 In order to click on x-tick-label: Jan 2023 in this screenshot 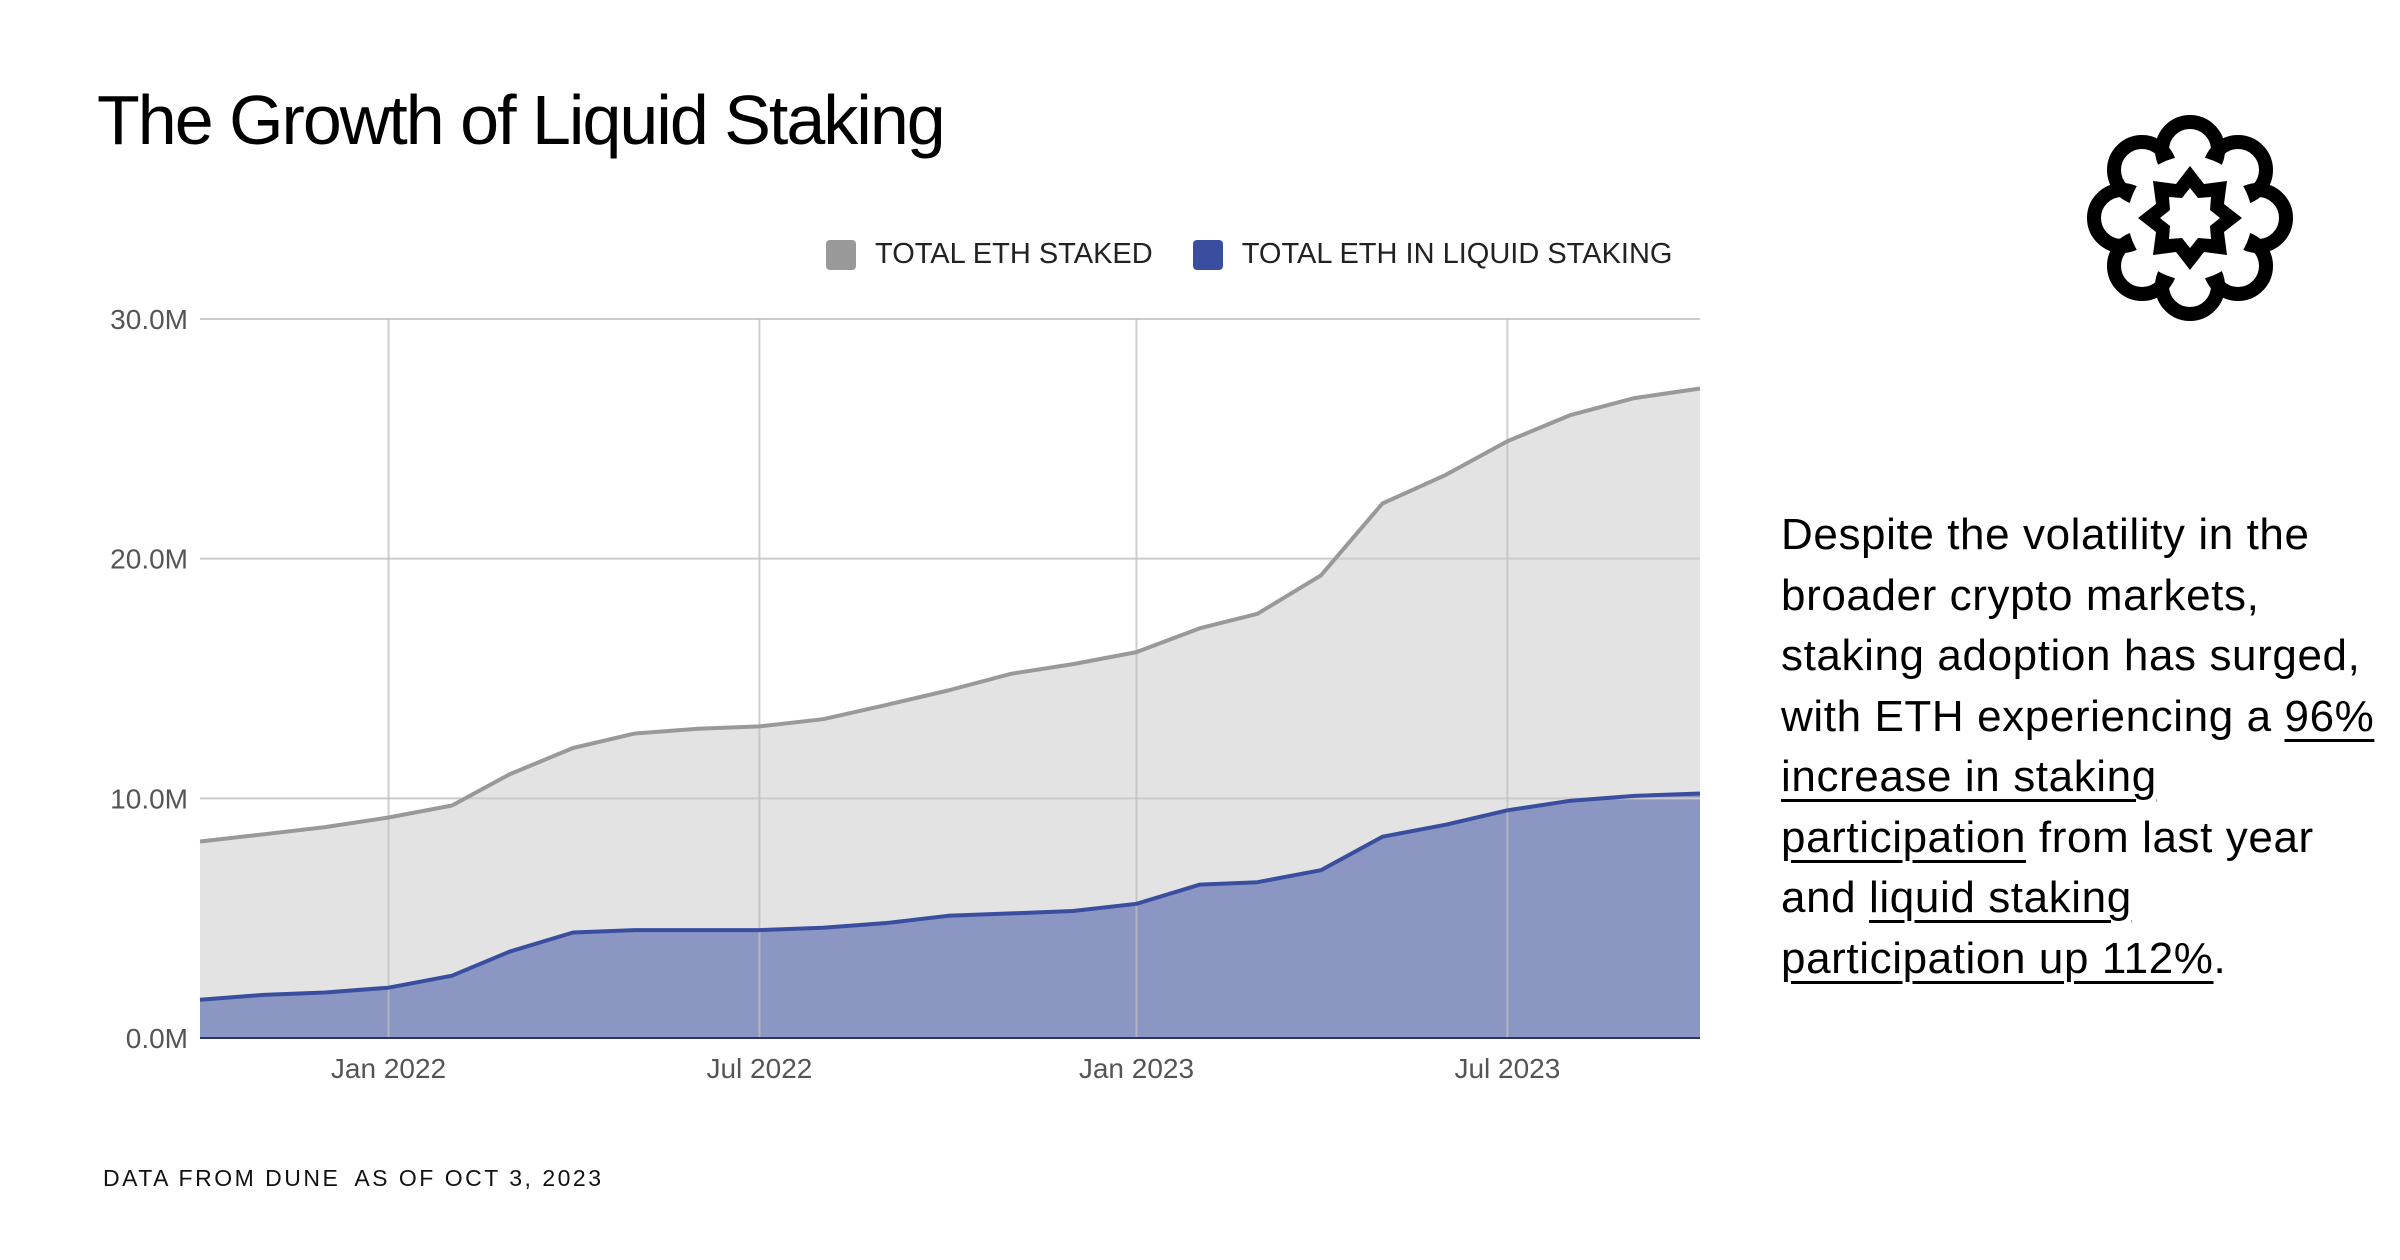, I will do `click(1136, 1068)`.